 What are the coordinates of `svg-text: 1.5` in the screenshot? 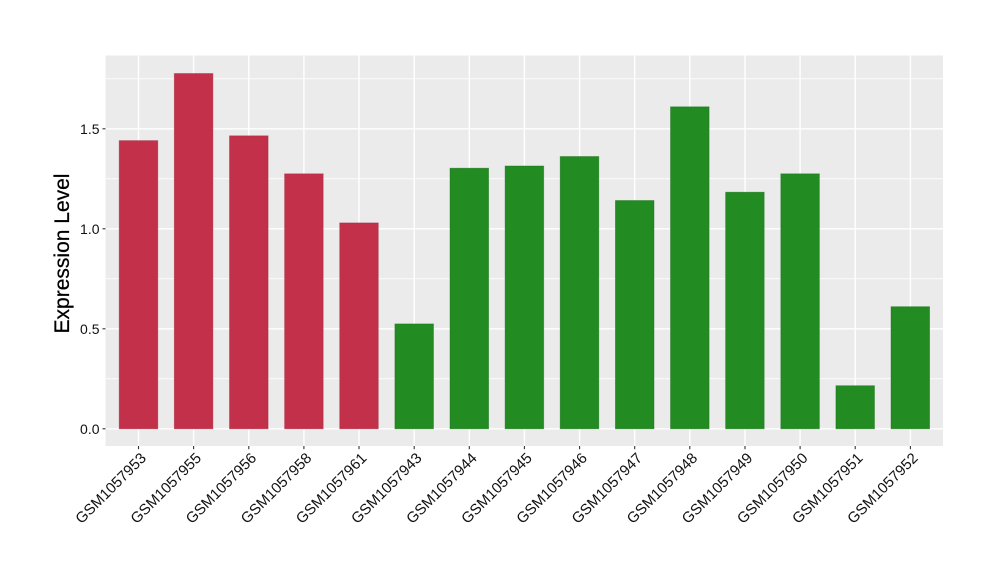 It's located at (90, 129).